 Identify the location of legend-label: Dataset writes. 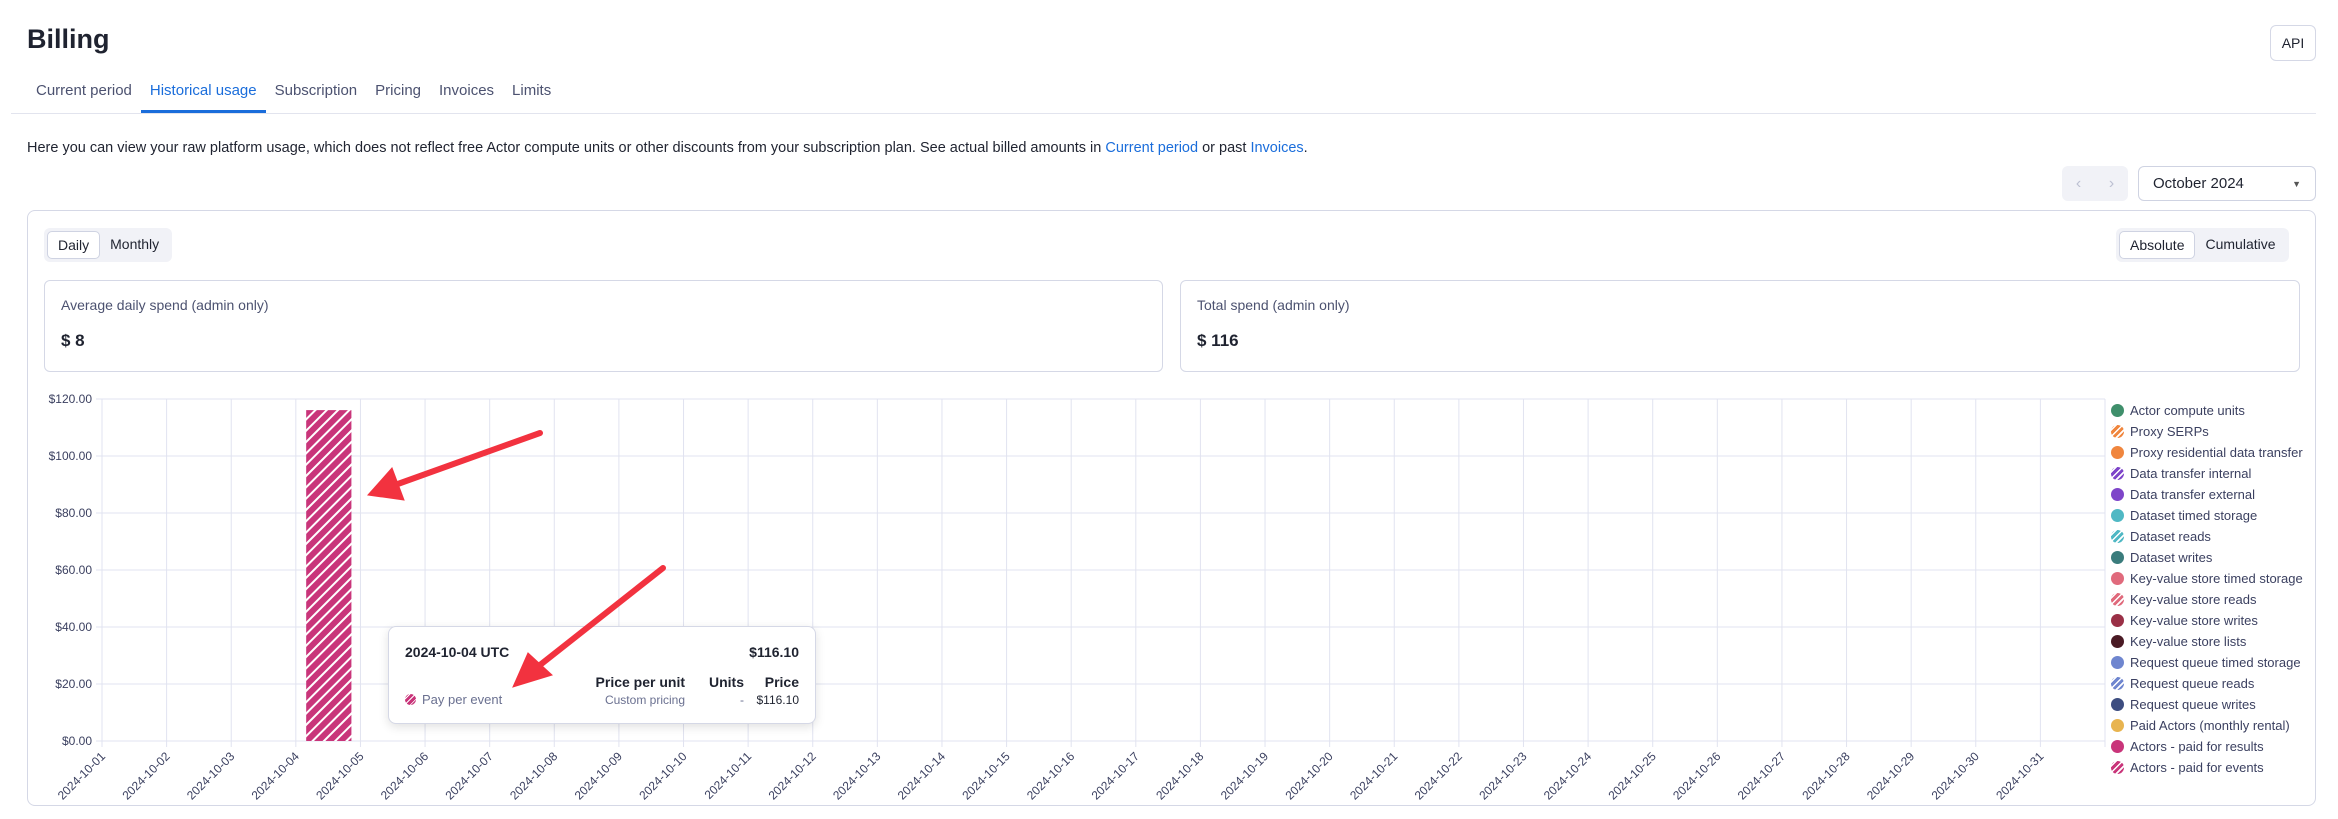
(2171, 557).